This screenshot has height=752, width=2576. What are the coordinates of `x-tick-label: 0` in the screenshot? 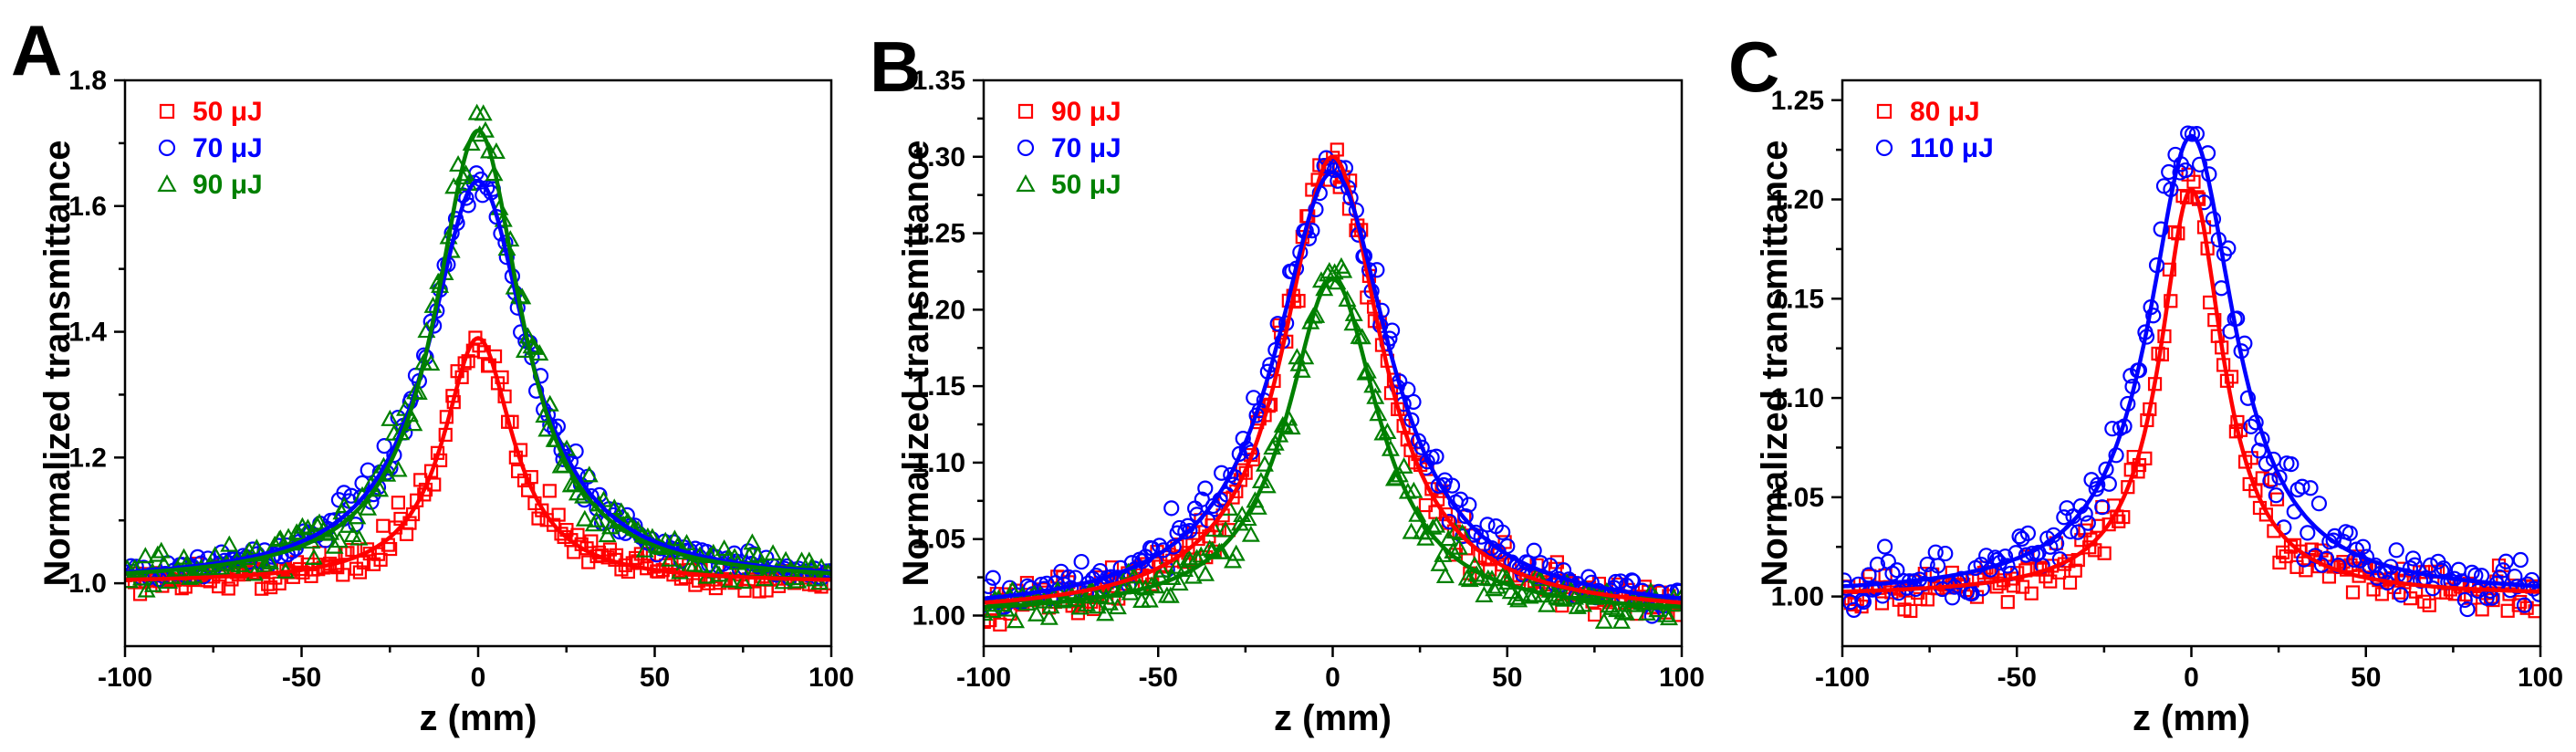 It's located at (2191, 678).